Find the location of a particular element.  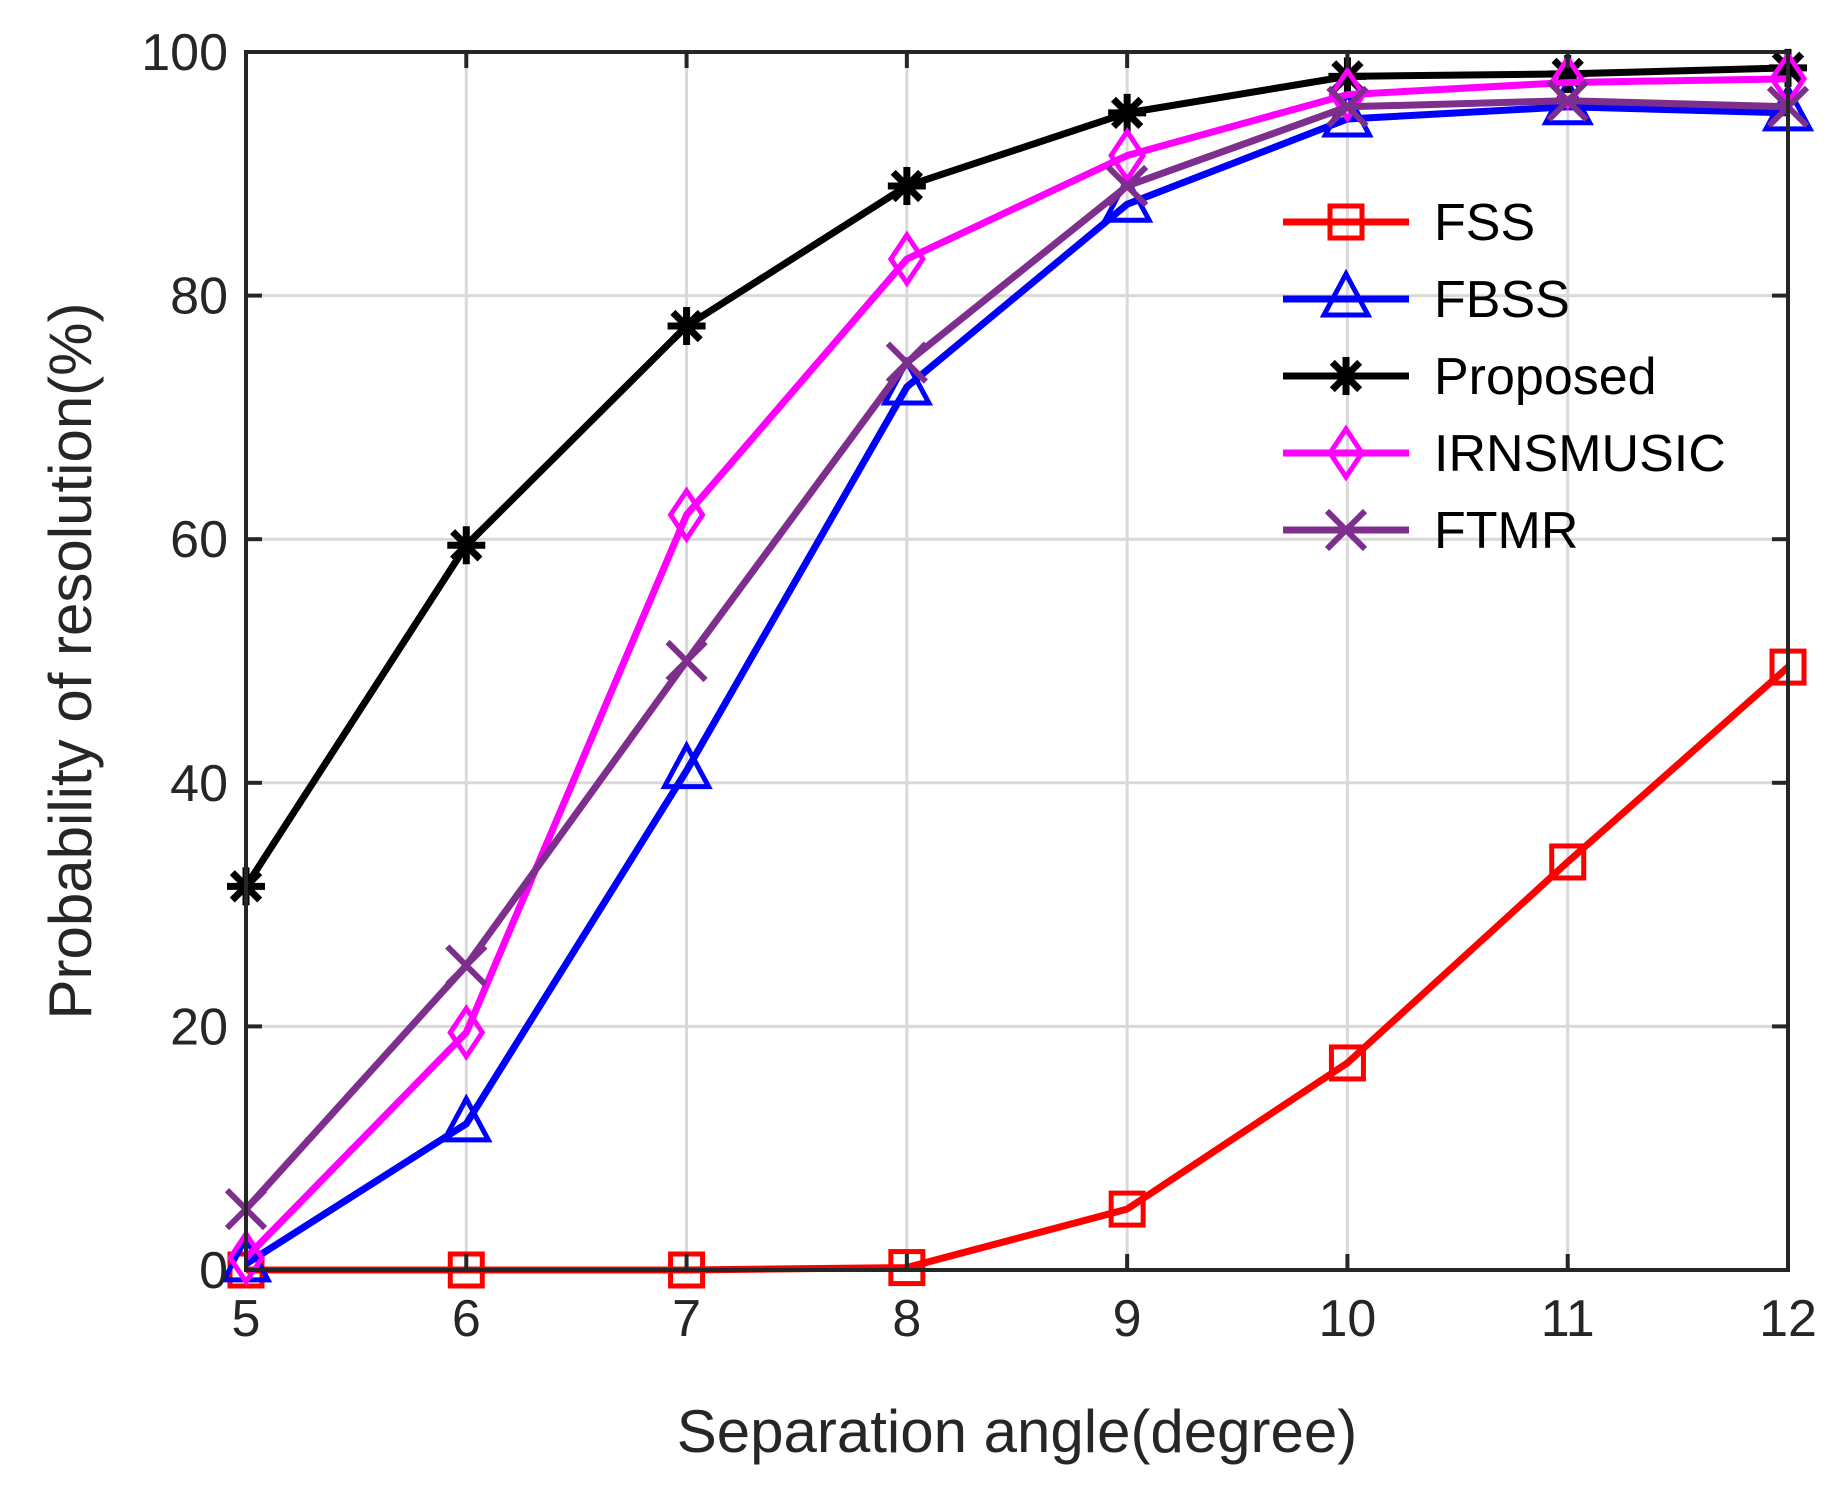

legend-label: FTMR is located at coordinates (1506, 531).